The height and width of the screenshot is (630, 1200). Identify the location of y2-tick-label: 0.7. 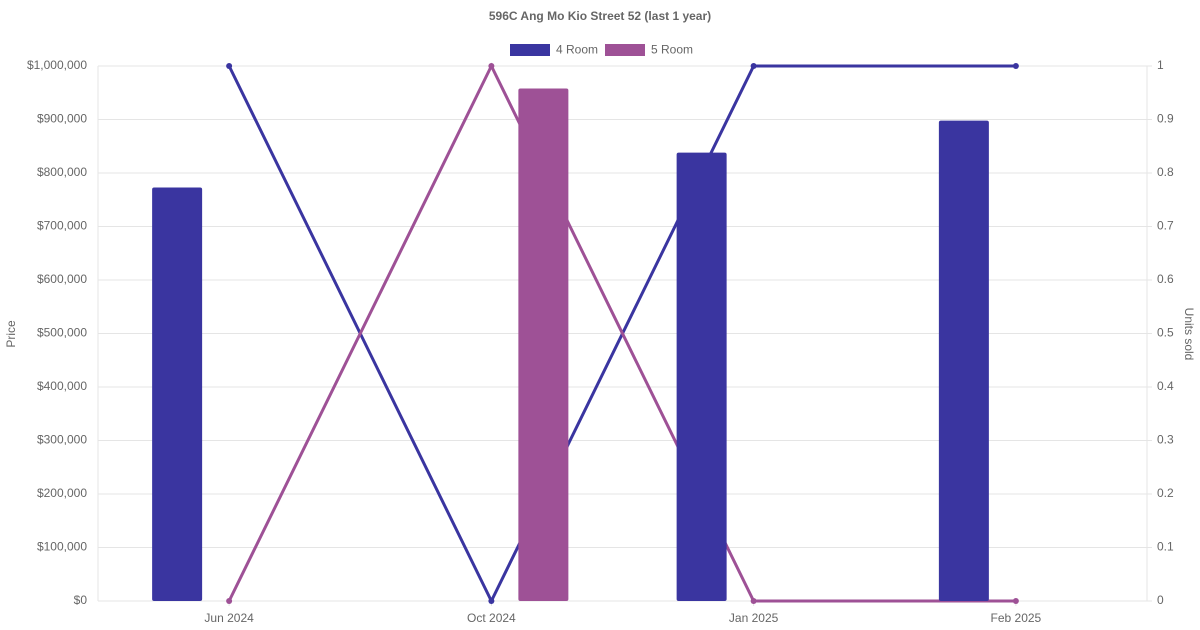
(1165, 226).